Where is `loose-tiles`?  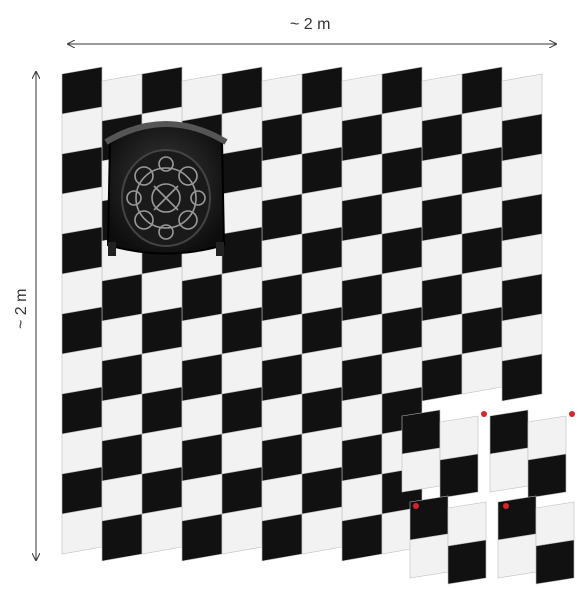
loose-tiles is located at coordinates (488, 497).